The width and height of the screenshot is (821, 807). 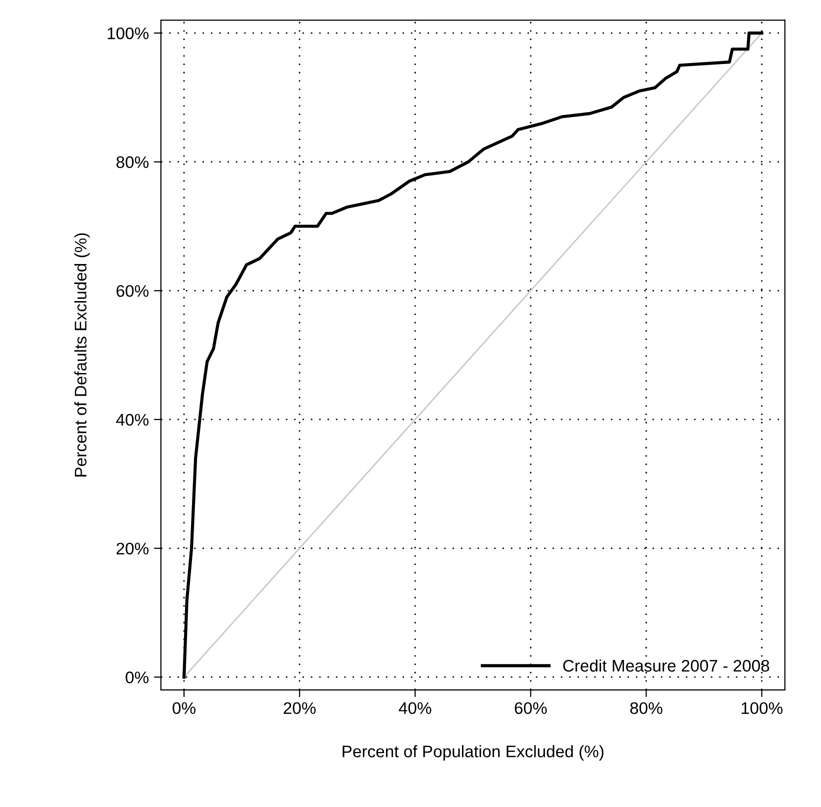 I want to click on x-axis-title: Percent of Population Excluded (%), so click(x=473, y=753).